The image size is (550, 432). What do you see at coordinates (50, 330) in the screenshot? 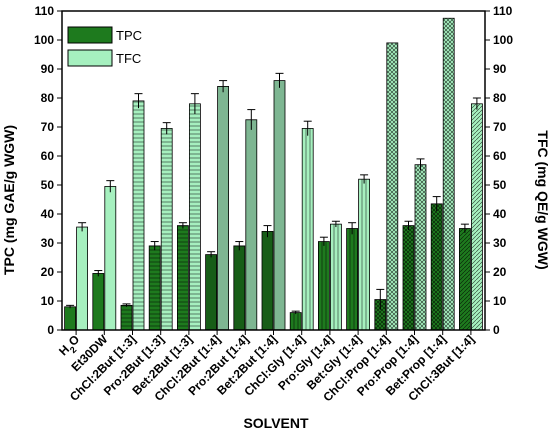
I see `left-axis-tick-label: 0` at bounding box center [50, 330].